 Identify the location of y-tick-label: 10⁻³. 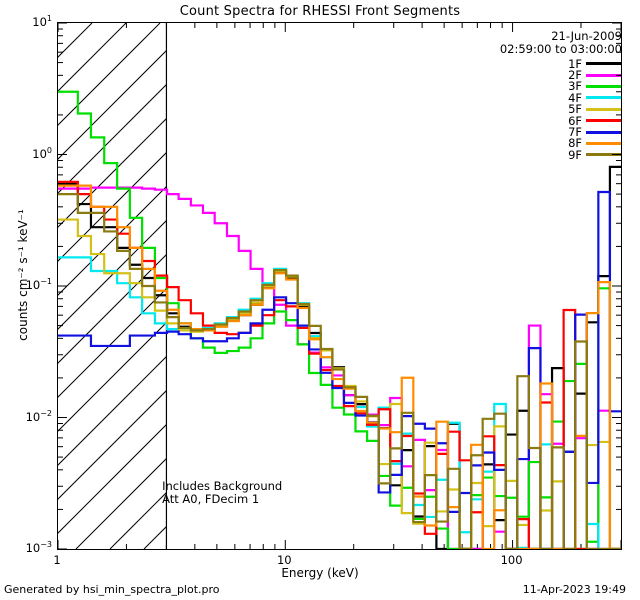
(38, 547).